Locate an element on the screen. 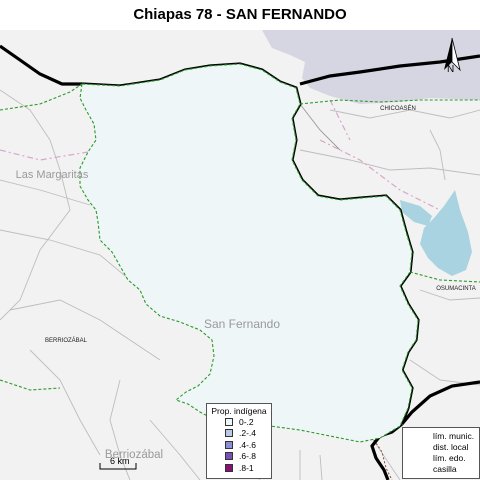  reservoir-arm is located at coordinates (416, 213).